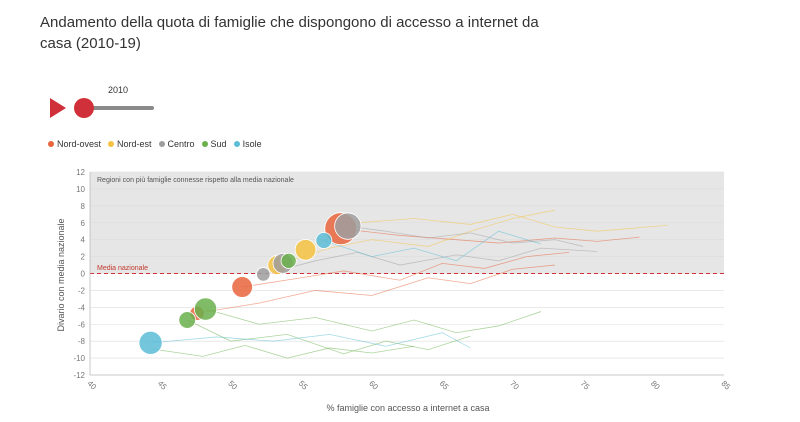 This screenshot has width=800, height=422. Describe the element at coordinates (83, 240) in the screenshot. I see `y-tick-label: 4` at that location.